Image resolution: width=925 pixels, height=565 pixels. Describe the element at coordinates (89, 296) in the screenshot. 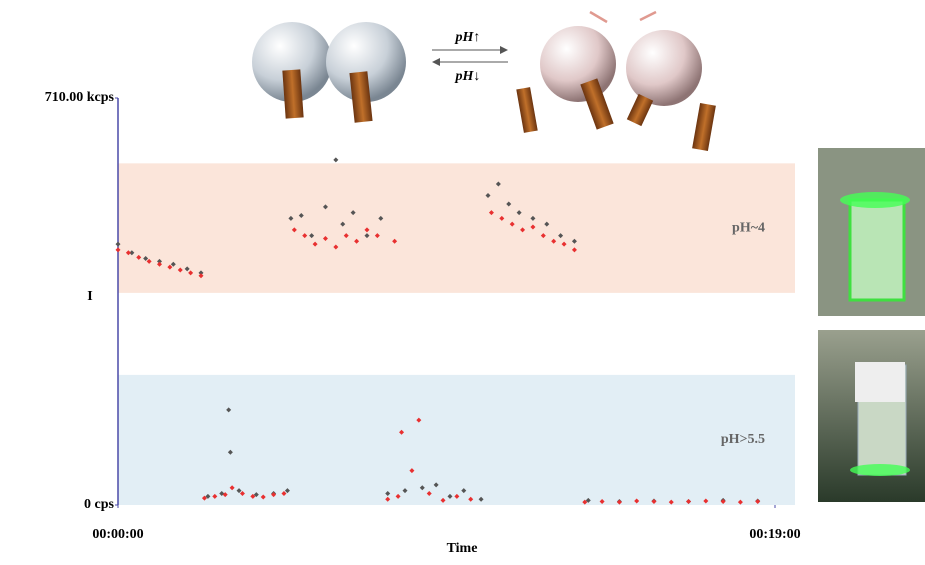

I see `y-axis-label: I` at that location.